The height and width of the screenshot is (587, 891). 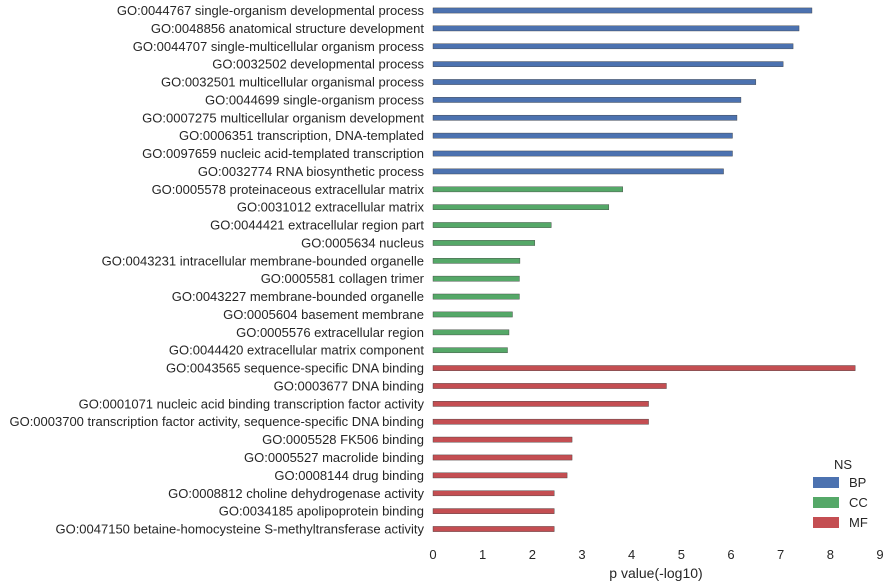 I want to click on x-tick-label: 3, so click(x=581, y=554).